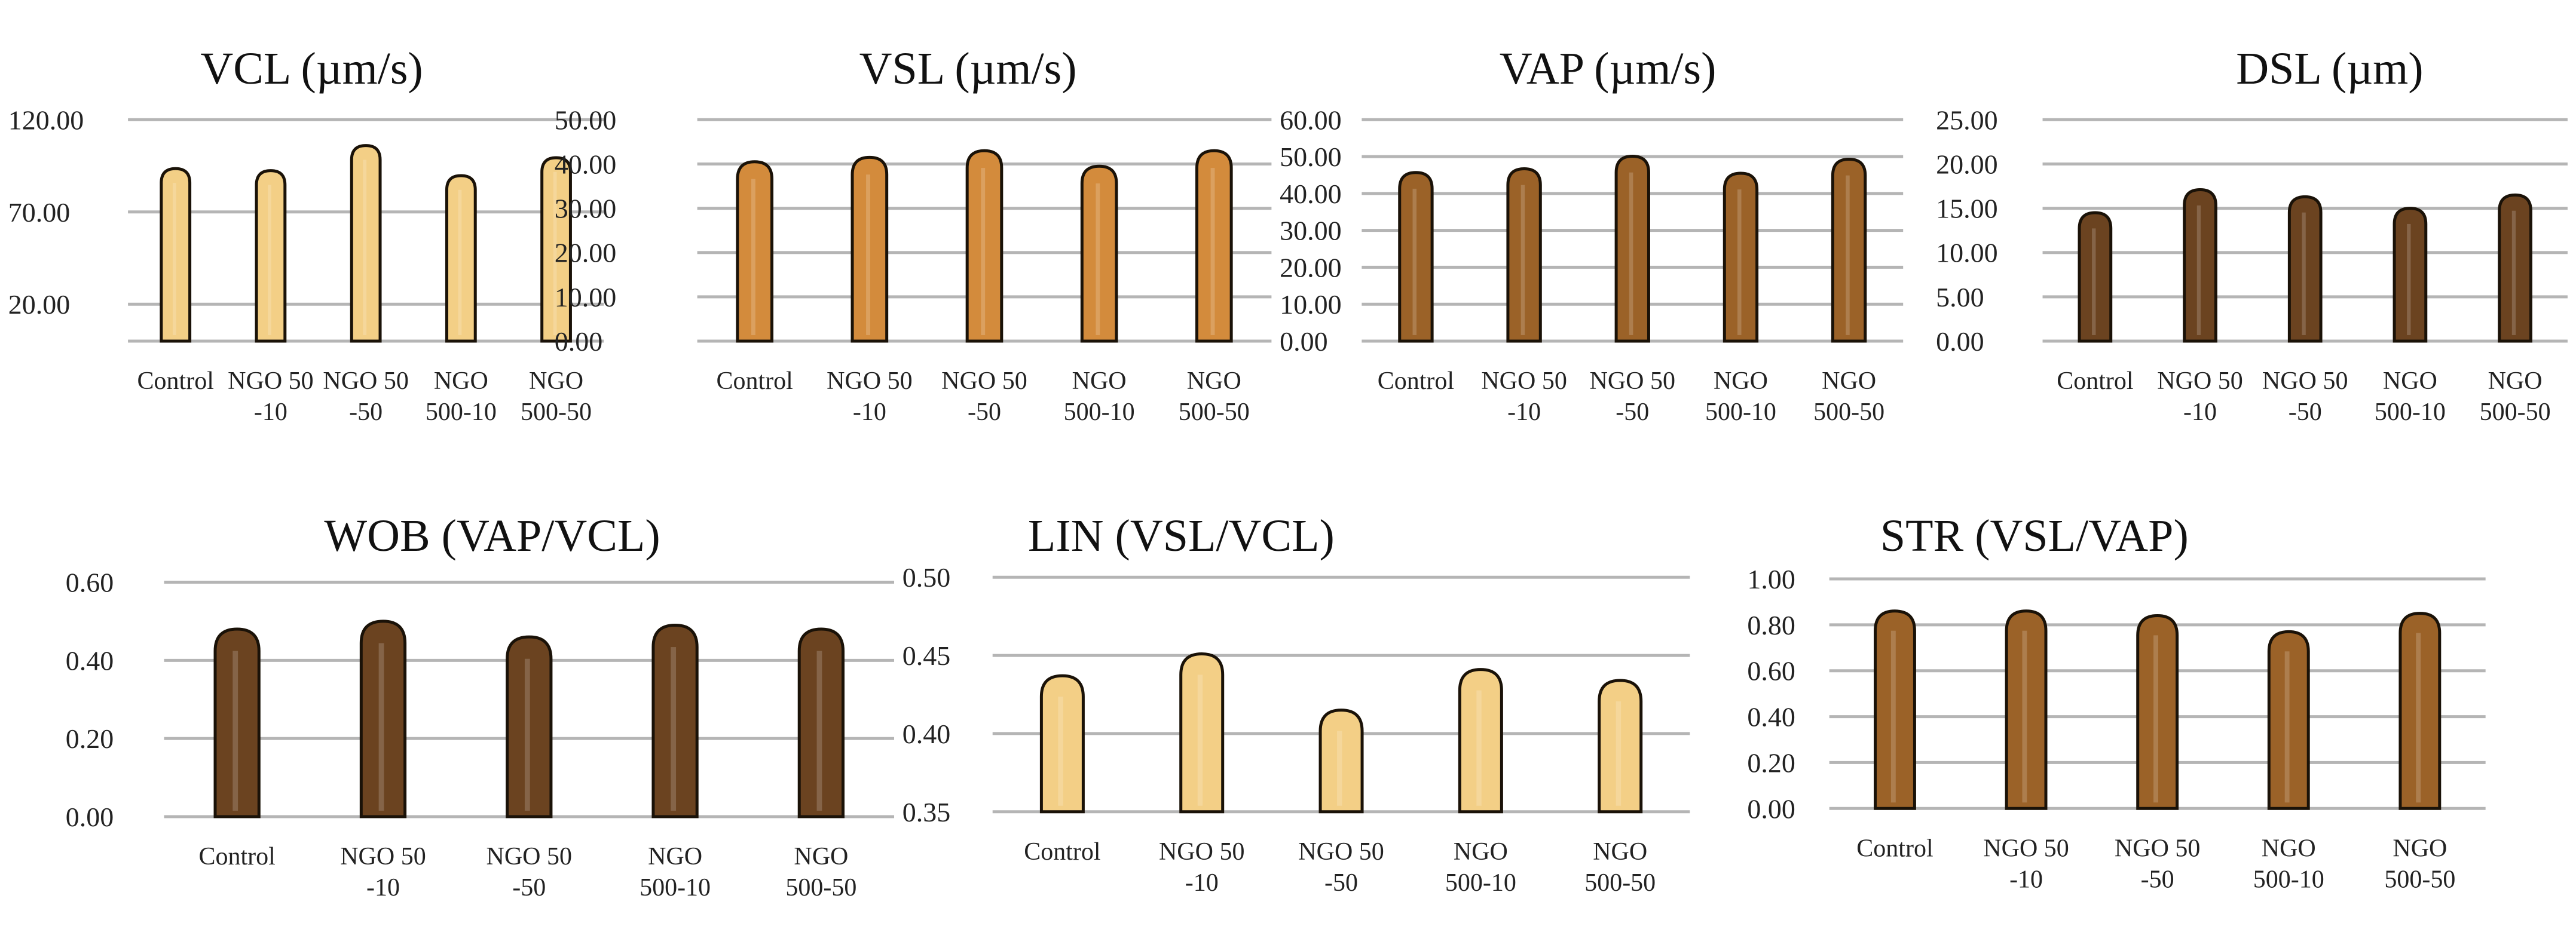 This screenshot has height=926, width=2576. What do you see at coordinates (1967, 209) in the screenshot?
I see `y-tick-label: 15.00` at bounding box center [1967, 209].